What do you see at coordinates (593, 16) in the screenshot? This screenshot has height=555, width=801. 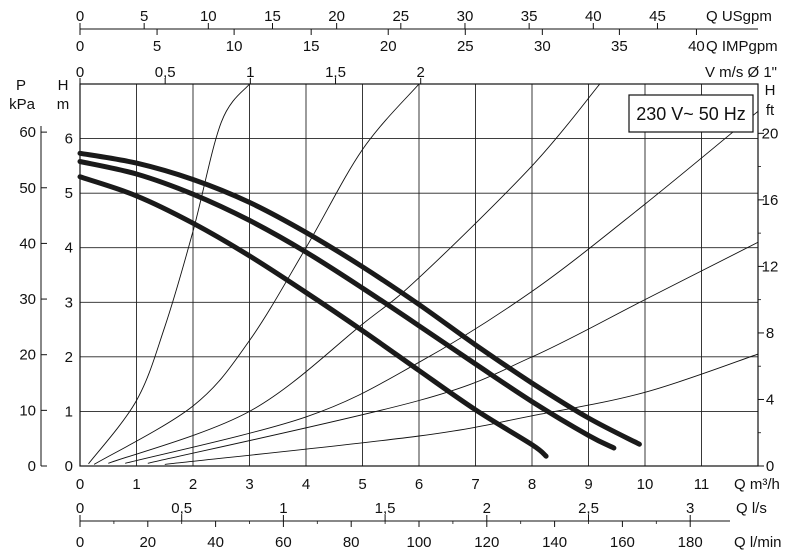 I see `usgpm-axis-tick-label: 40` at bounding box center [593, 16].